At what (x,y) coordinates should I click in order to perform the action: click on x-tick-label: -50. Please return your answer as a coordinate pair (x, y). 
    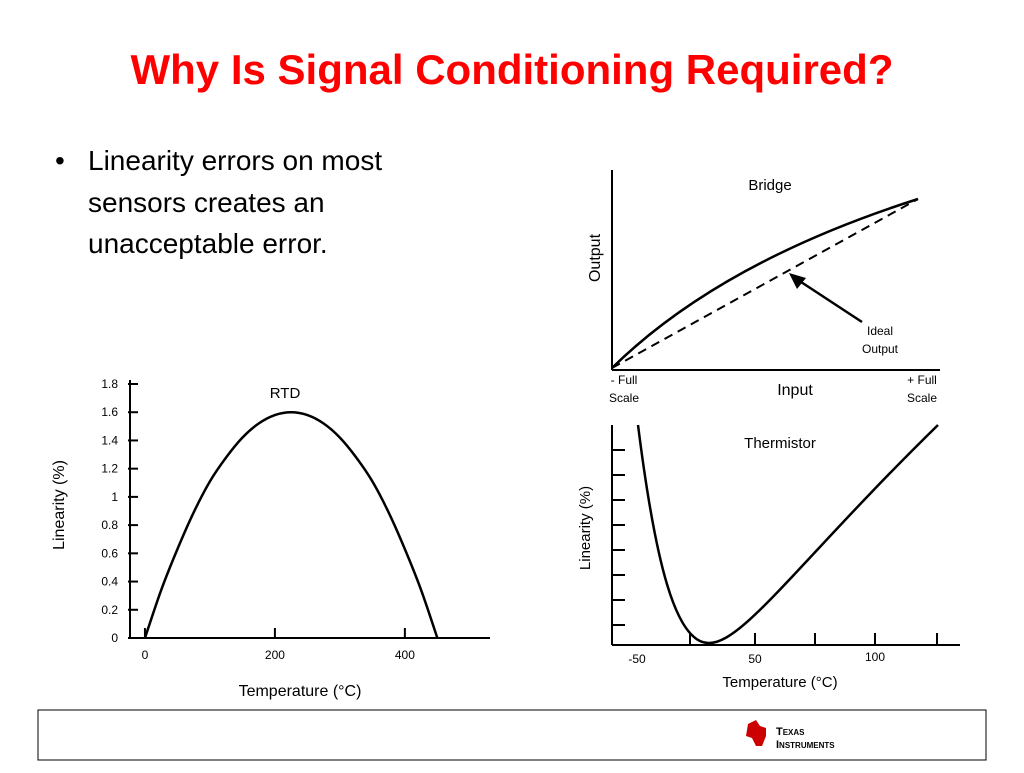
    Looking at the image, I should click on (637, 659).